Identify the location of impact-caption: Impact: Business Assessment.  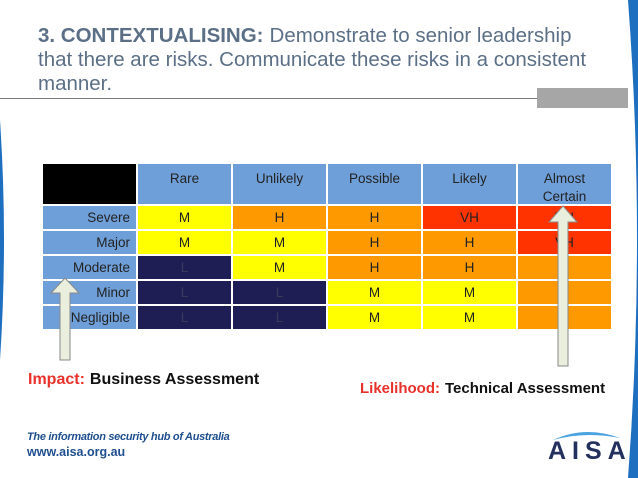
(143, 380).